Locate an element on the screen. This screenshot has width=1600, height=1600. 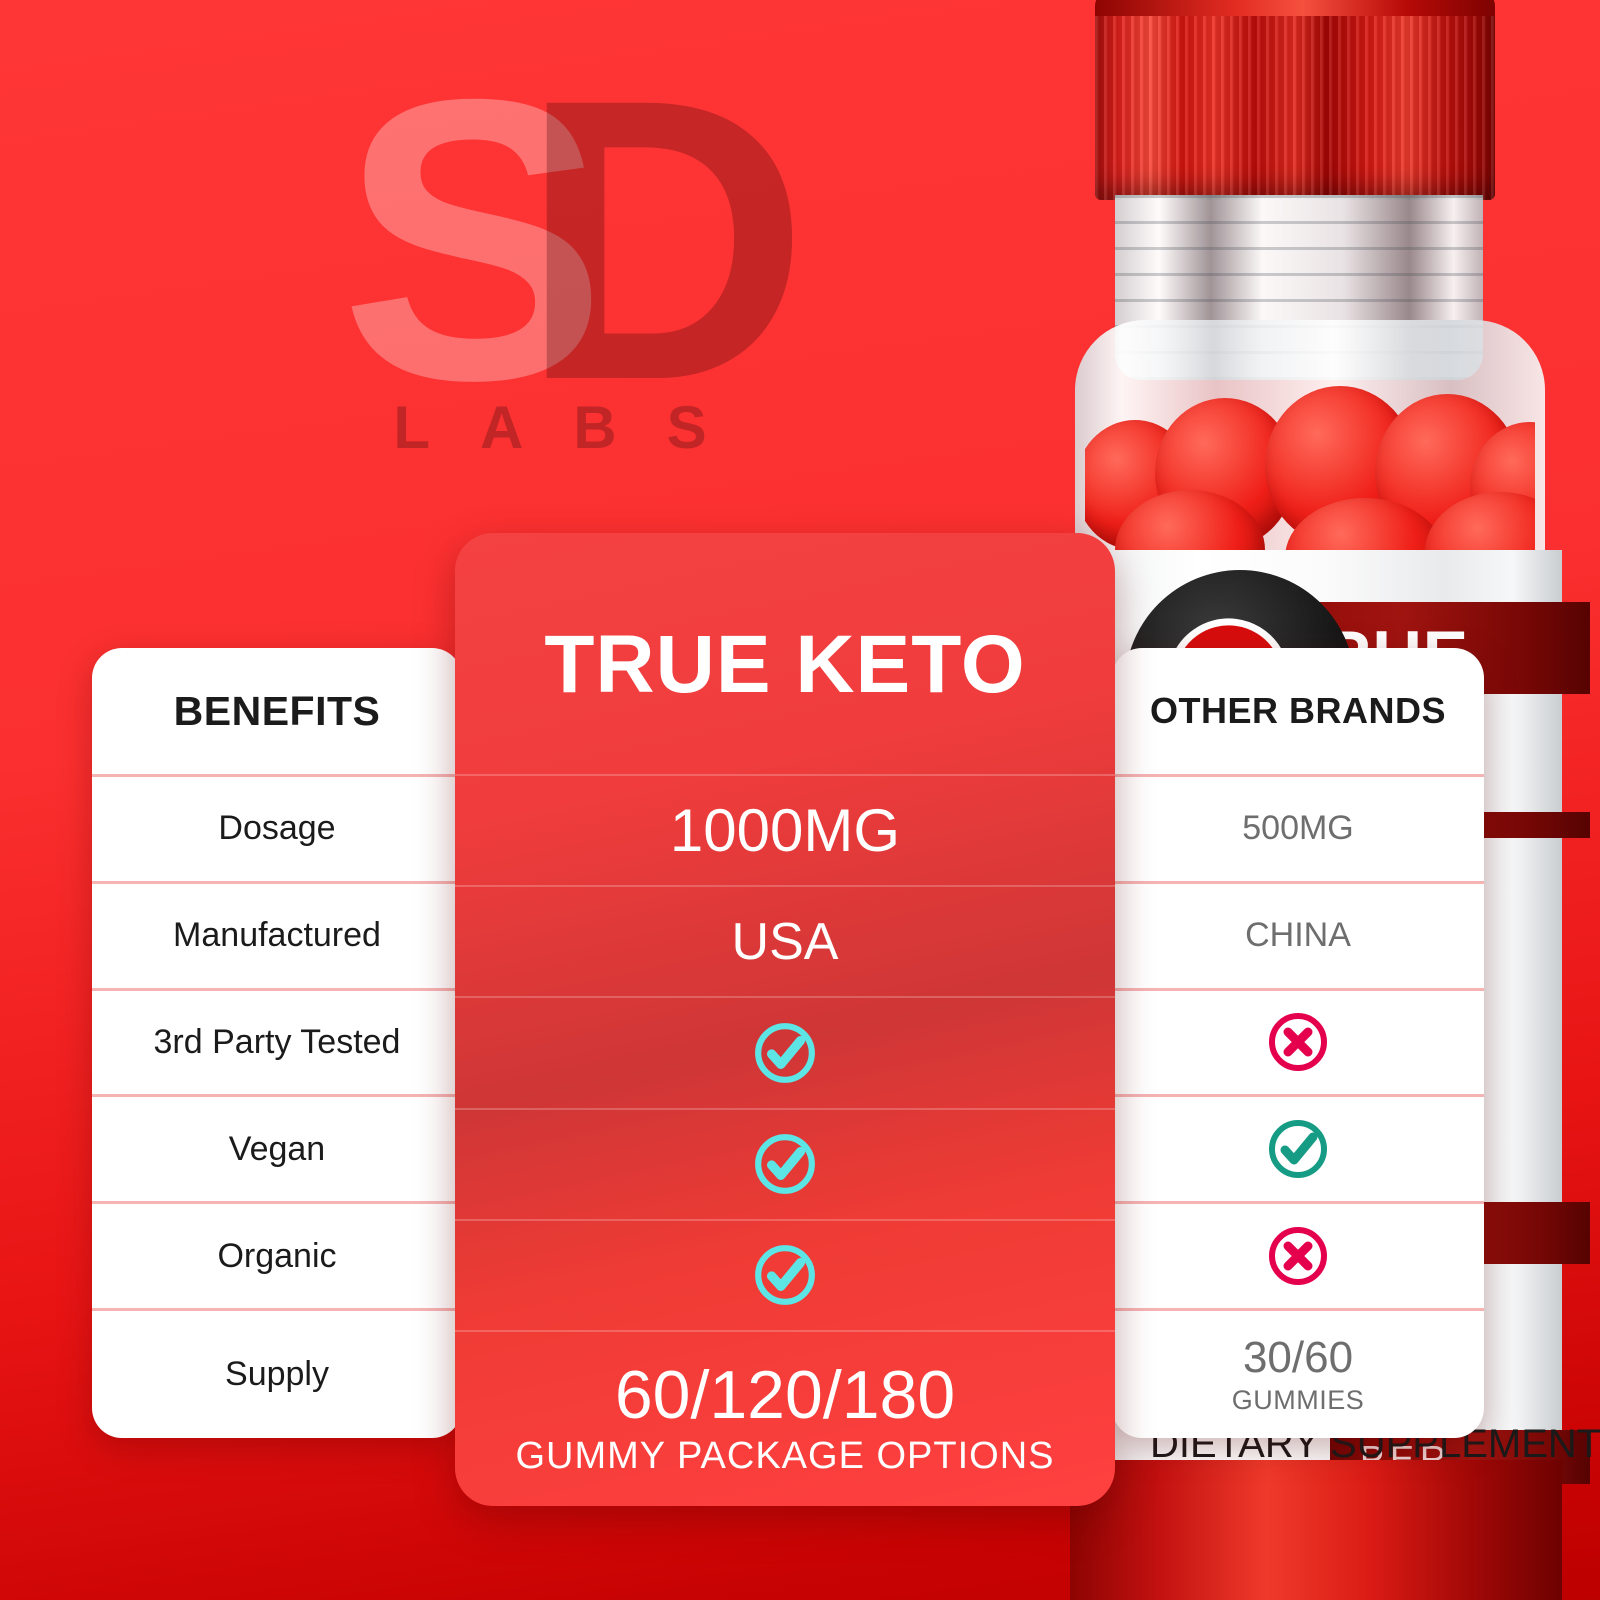
bottle-base is located at coordinates (1316, 1530).